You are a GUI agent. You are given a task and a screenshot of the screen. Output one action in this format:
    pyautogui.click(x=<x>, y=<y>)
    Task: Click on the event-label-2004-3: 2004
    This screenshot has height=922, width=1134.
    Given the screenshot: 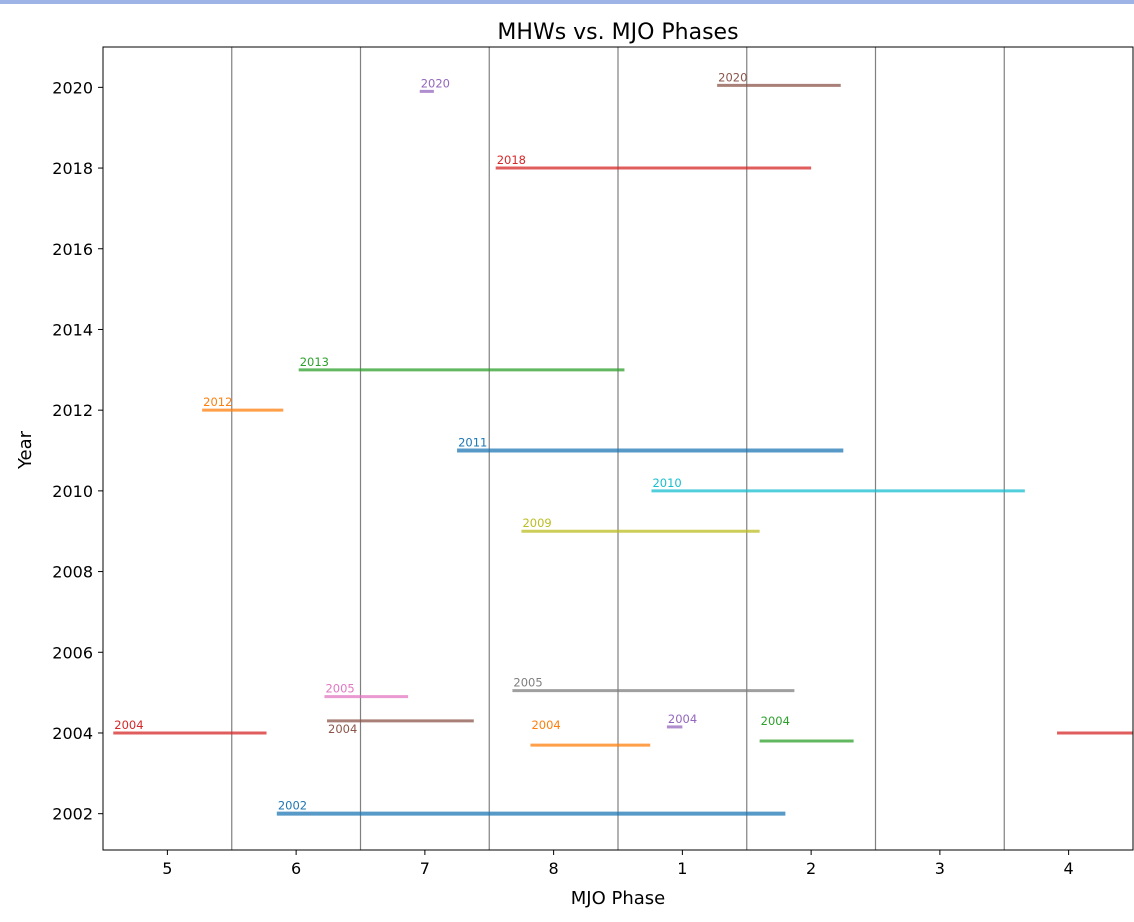 What is the action you would take?
    pyautogui.click(x=342, y=729)
    